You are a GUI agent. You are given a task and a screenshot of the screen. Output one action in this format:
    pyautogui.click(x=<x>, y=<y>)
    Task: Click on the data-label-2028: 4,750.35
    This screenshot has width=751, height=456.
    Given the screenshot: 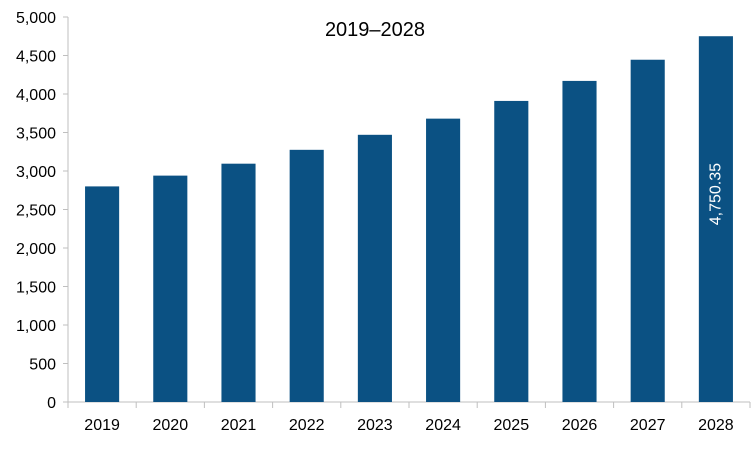 What is the action you would take?
    pyautogui.click(x=715, y=194)
    